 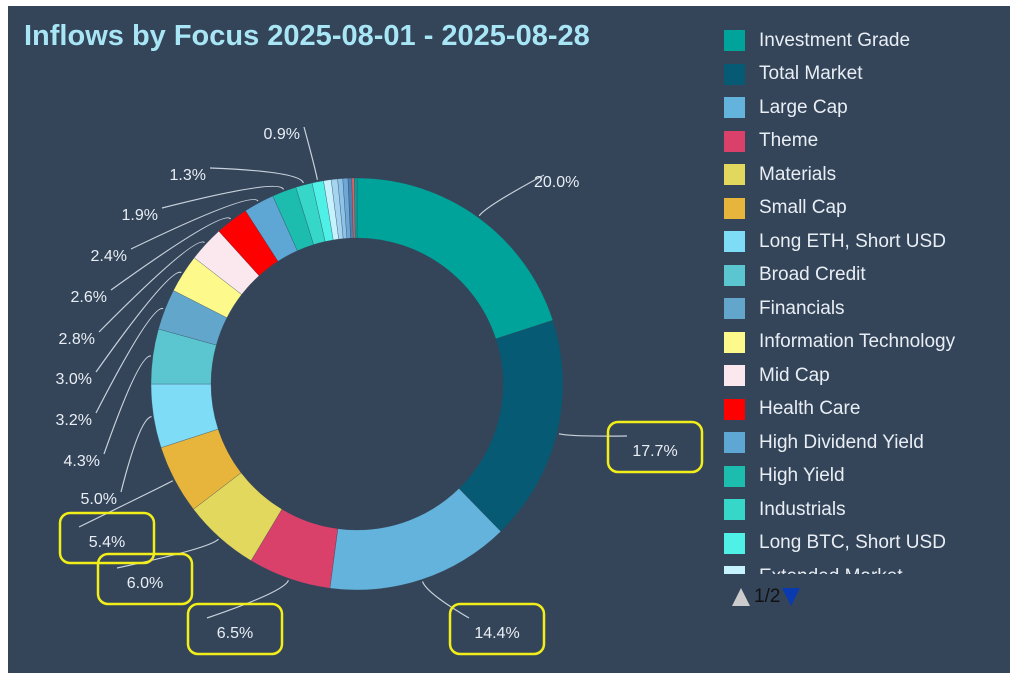 What do you see at coordinates (140, 215) in the screenshot?
I see `data-label: 1.9%` at bounding box center [140, 215].